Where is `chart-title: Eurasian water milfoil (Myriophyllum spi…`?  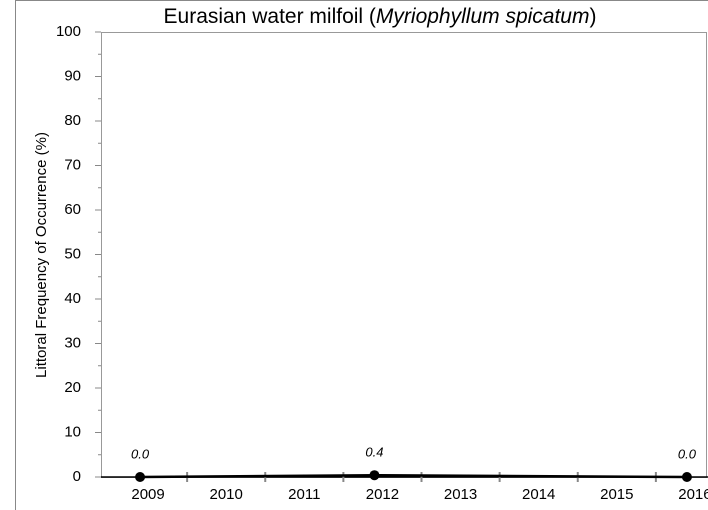
chart-title: Eurasian water milfoil (Myriophyllum spi… is located at coordinates (380, 16).